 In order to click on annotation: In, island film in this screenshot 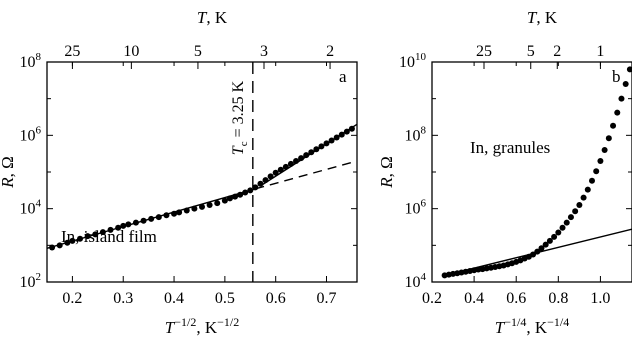, I will do `click(109, 236)`.